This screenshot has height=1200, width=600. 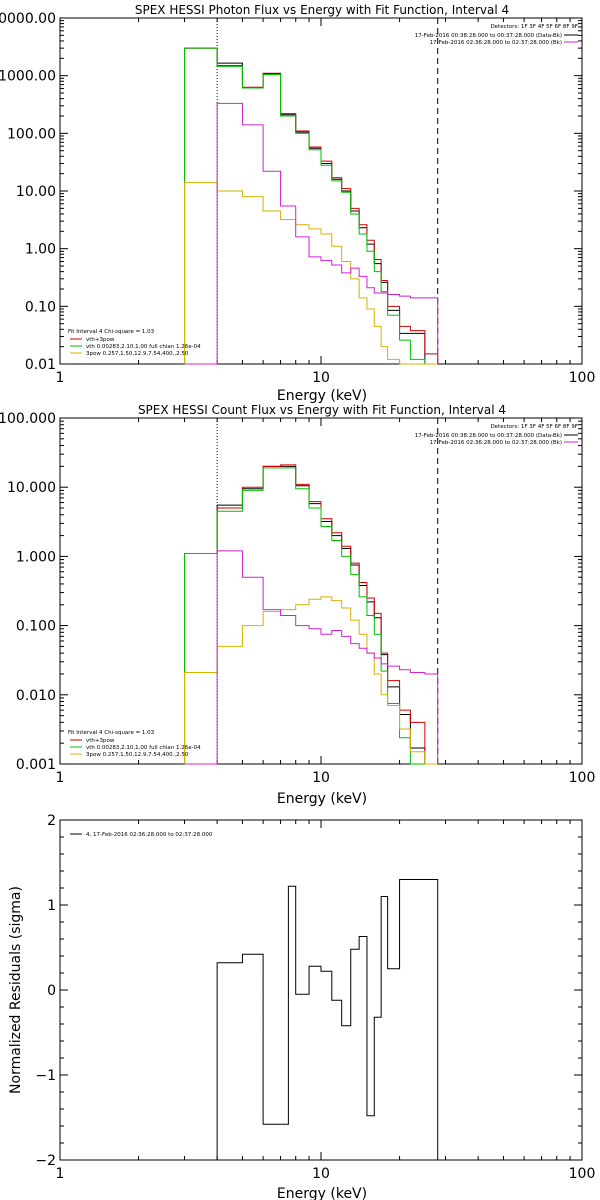 I want to click on photon-y-tick-label: 100.00, so click(x=31, y=134).